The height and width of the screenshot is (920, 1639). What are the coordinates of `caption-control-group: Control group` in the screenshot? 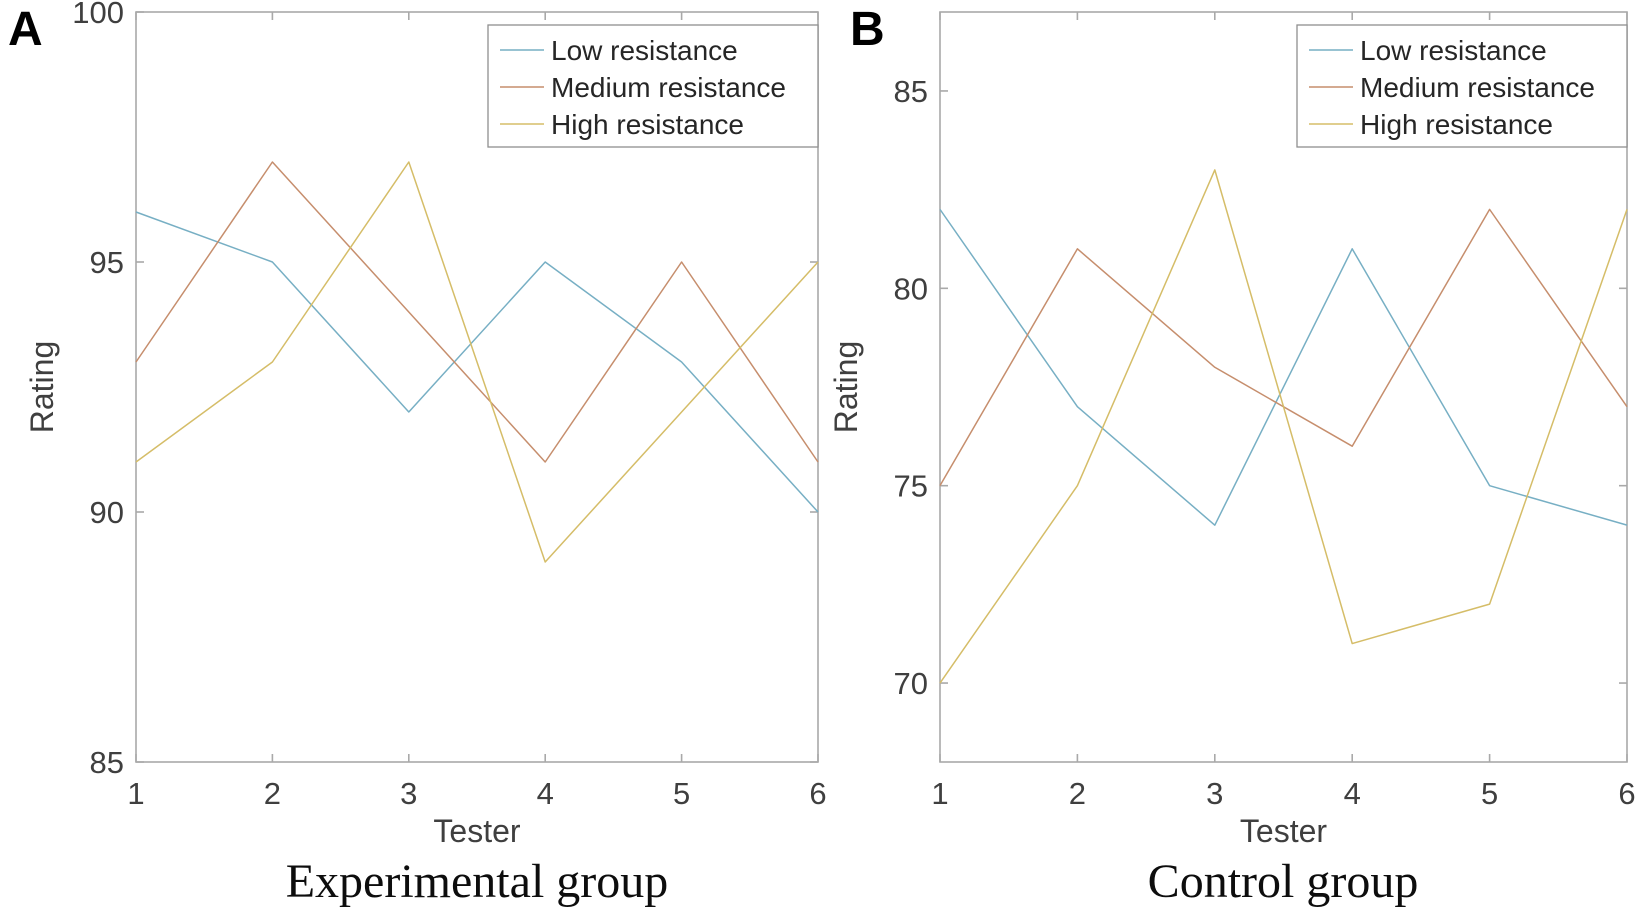 It's located at (1283, 881).